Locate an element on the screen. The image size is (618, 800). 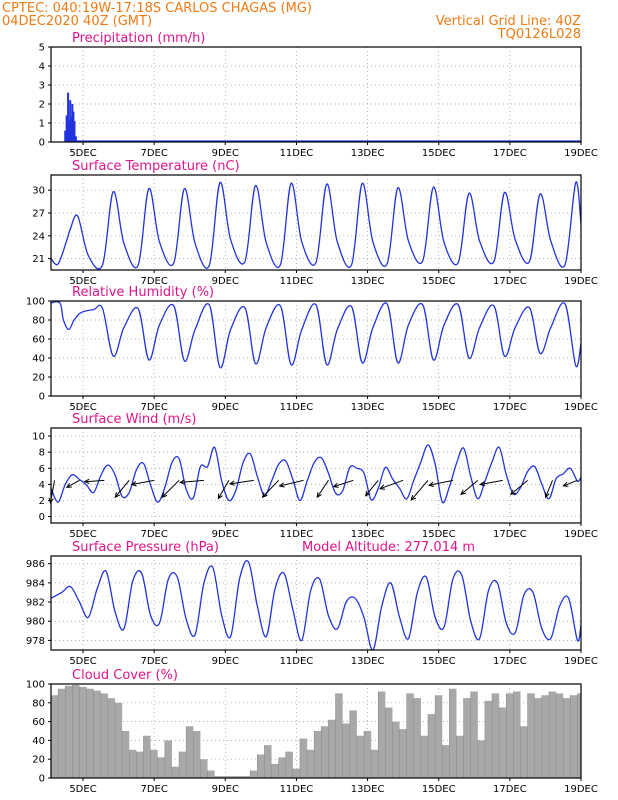
wind-xtick-label: 5DEC is located at coordinates (82, 534).